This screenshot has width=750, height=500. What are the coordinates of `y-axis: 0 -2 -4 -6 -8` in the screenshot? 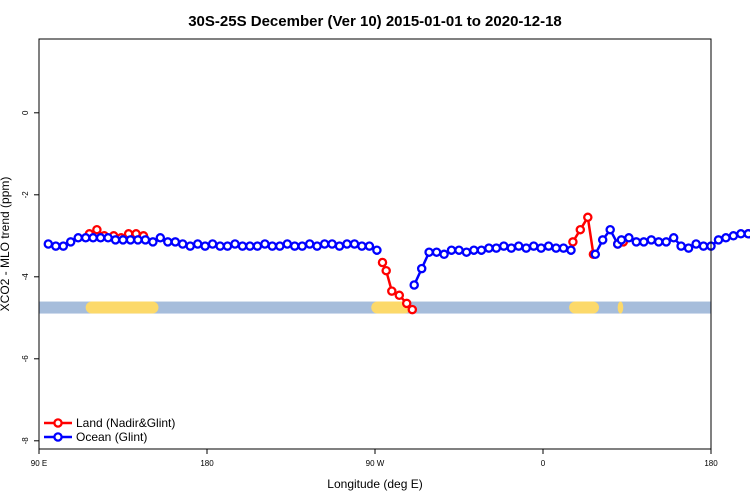 It's located at (30, 277).